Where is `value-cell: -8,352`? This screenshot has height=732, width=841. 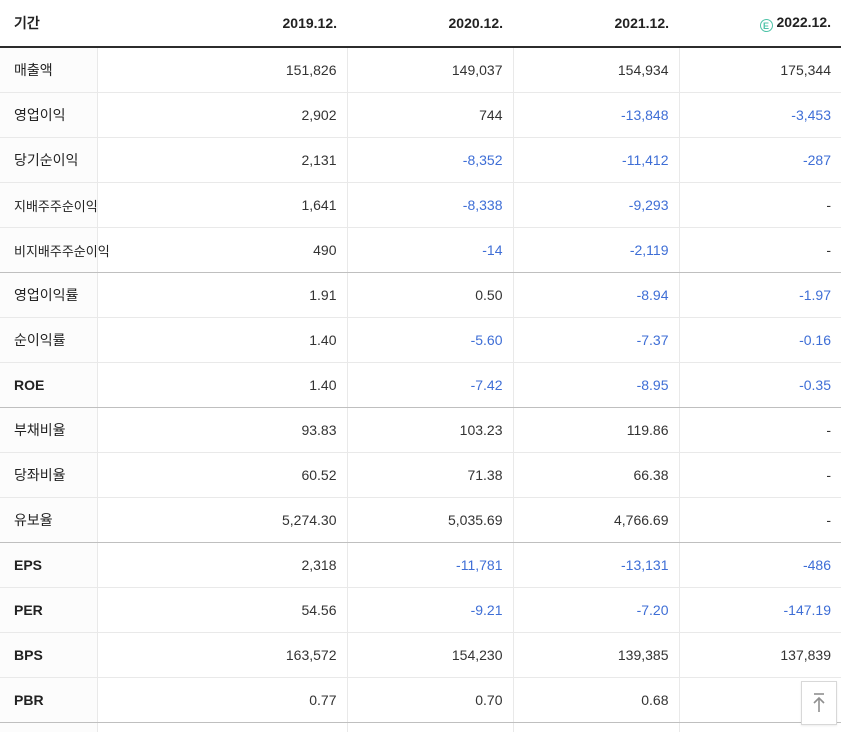 value-cell: -8,352 is located at coordinates (429, 160).